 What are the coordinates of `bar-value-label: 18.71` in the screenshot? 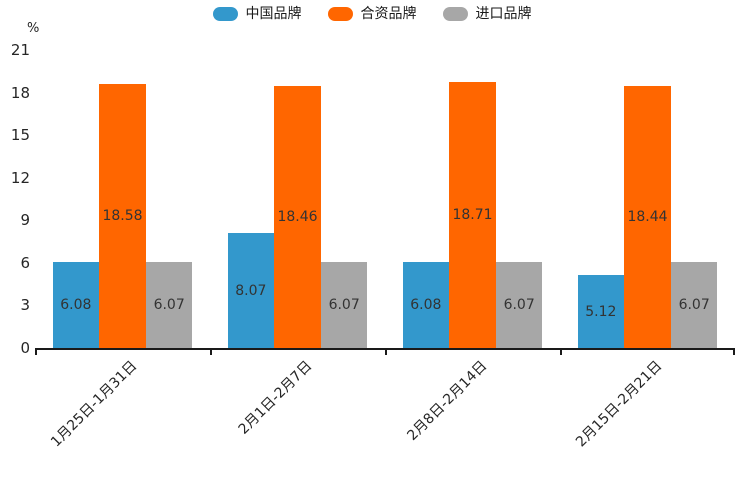 It's located at (472, 215).